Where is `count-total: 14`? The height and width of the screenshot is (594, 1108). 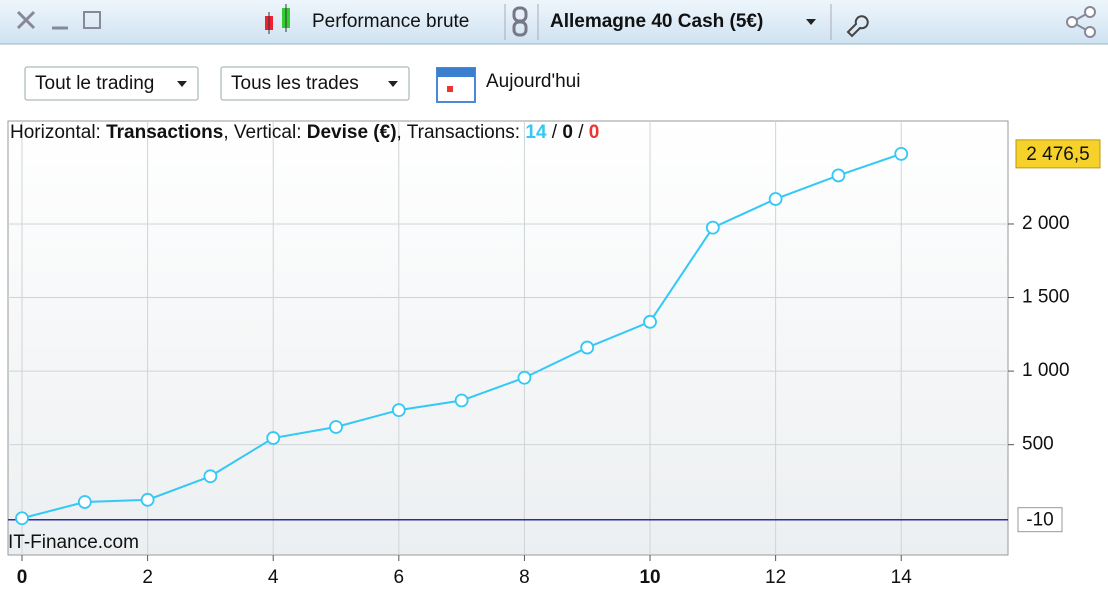 count-total: 14 is located at coordinates (536, 132).